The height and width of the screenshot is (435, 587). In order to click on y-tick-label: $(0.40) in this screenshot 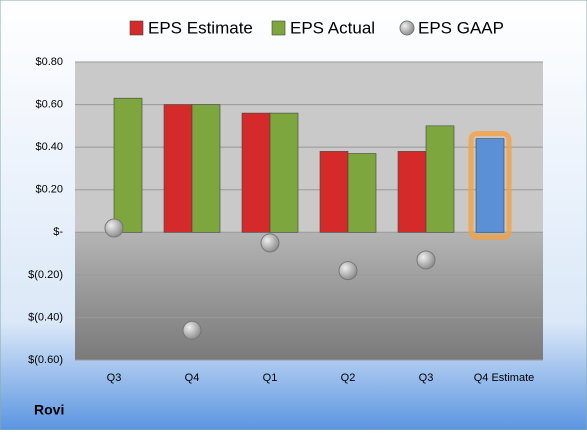, I will do `click(45, 317)`.